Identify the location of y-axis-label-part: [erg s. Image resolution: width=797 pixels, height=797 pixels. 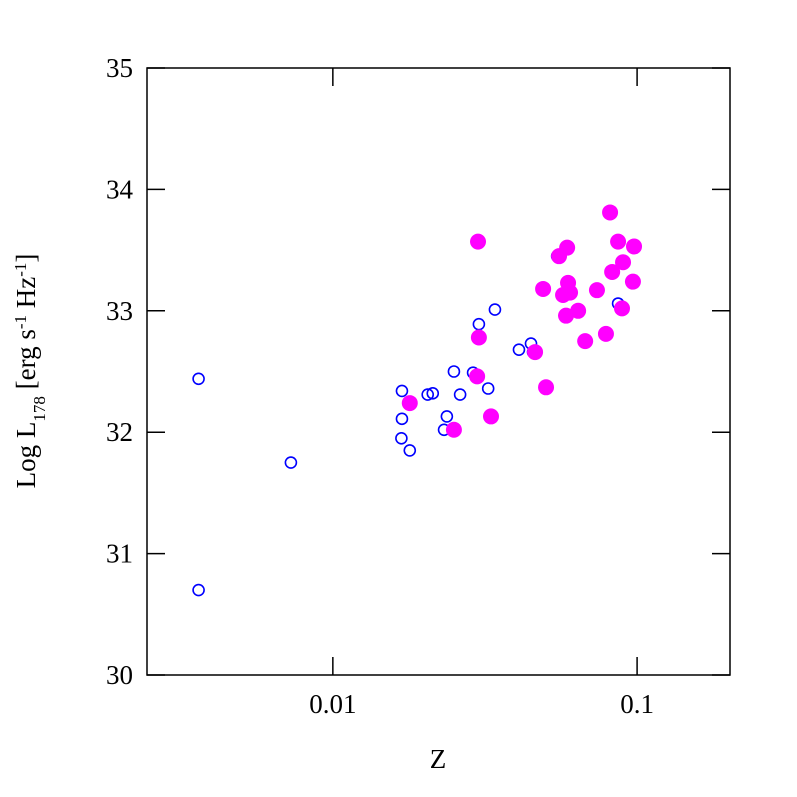
(26, 362).